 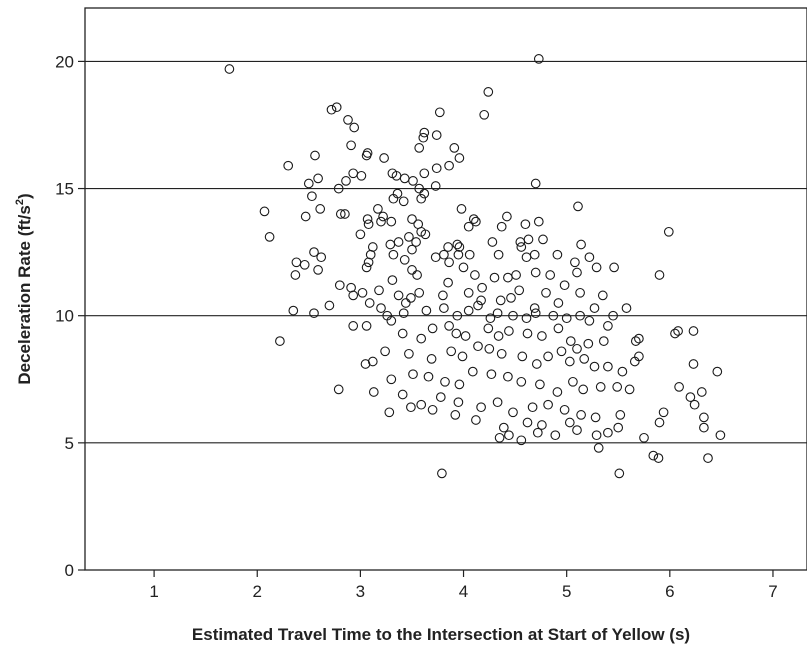 I want to click on x-tick-label-6: 6, so click(x=669, y=591).